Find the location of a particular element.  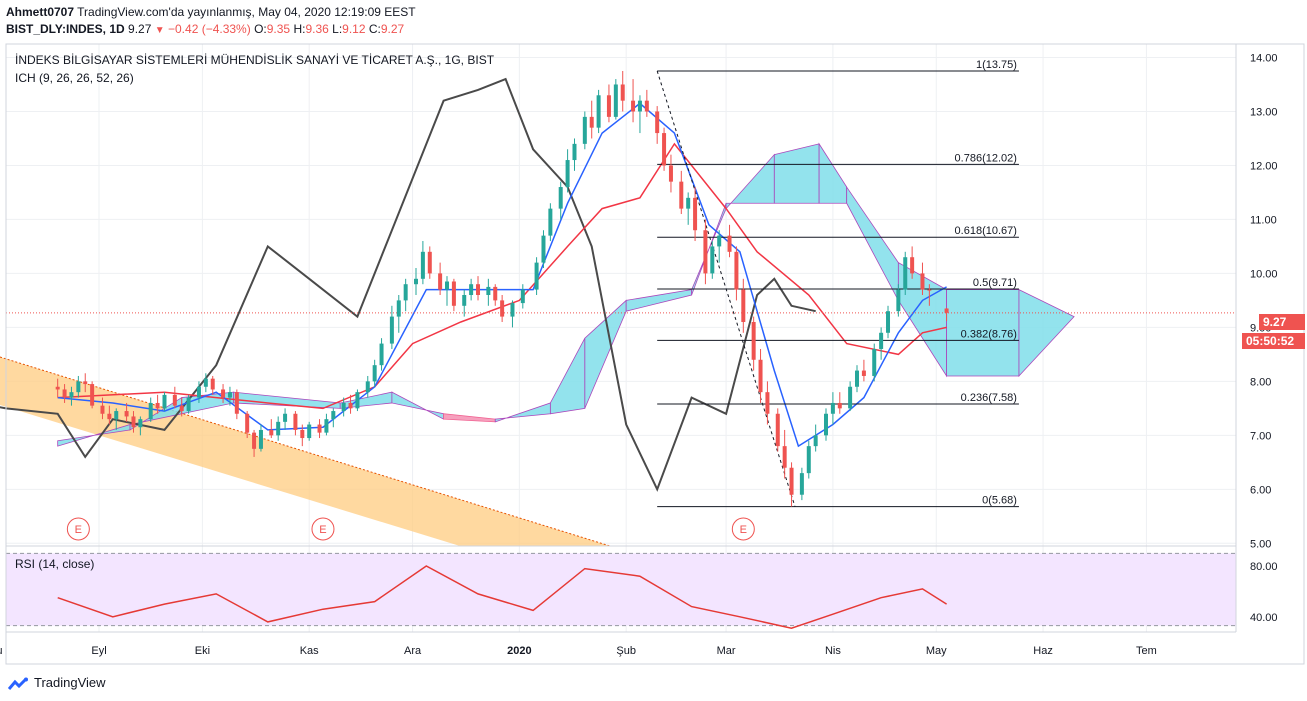

price-tick-label: 14.00 is located at coordinates (1264, 58).